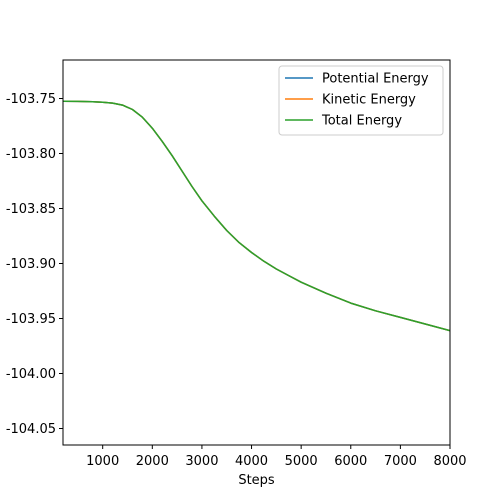 The image size is (500, 500). I want to click on x-tick-label: 7000, so click(400, 461).